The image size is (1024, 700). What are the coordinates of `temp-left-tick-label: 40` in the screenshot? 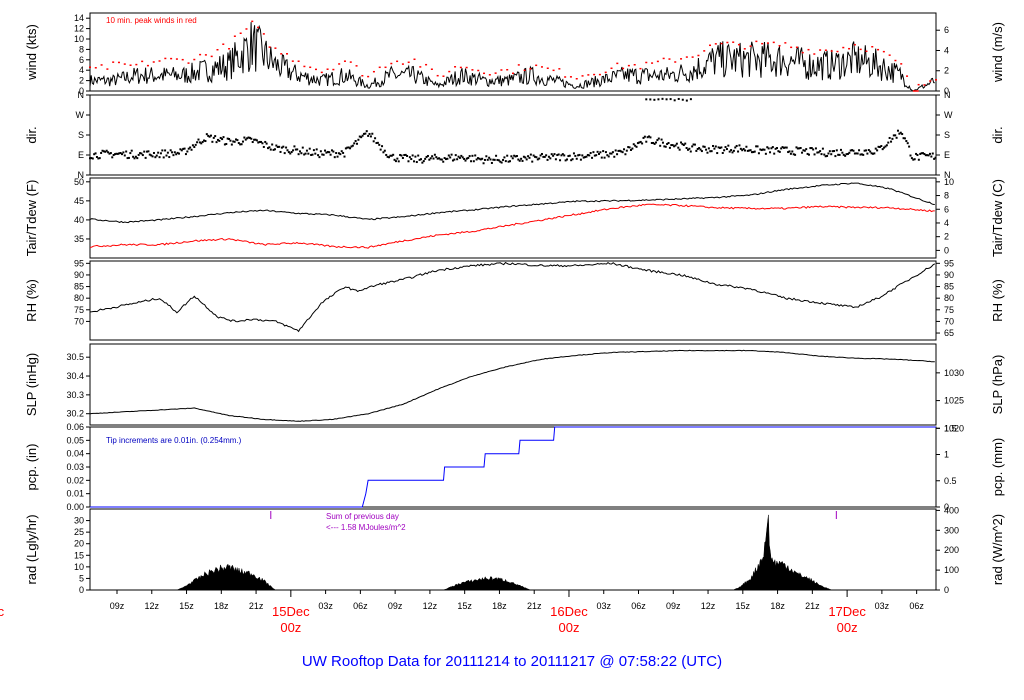 It's located at (79, 220).